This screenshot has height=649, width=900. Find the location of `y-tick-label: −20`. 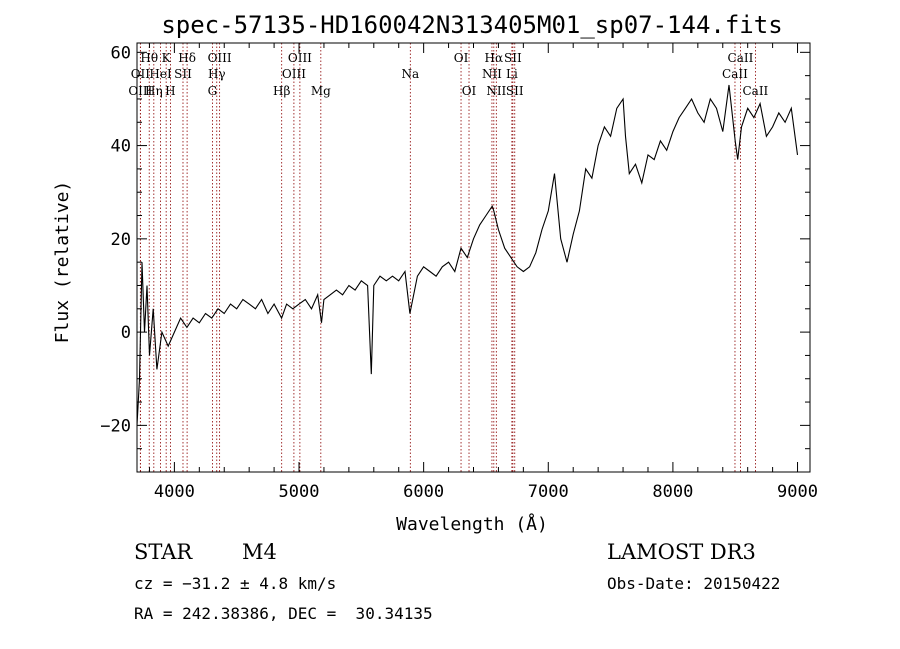

y-tick-label: −20 is located at coordinates (115, 426).